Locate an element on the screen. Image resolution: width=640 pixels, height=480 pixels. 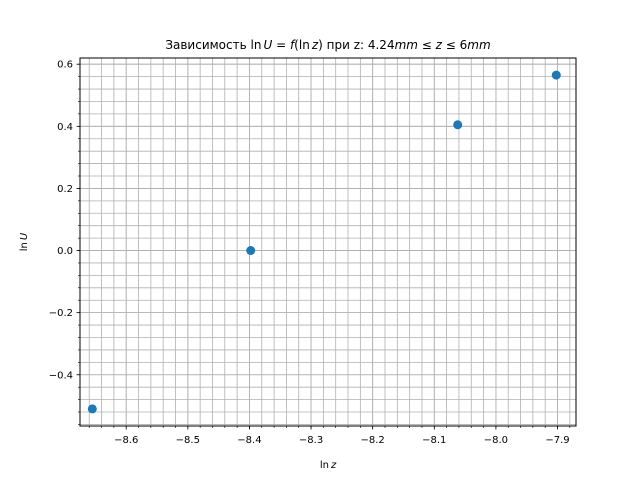
x-axis-label: ln z is located at coordinates (328, 465).